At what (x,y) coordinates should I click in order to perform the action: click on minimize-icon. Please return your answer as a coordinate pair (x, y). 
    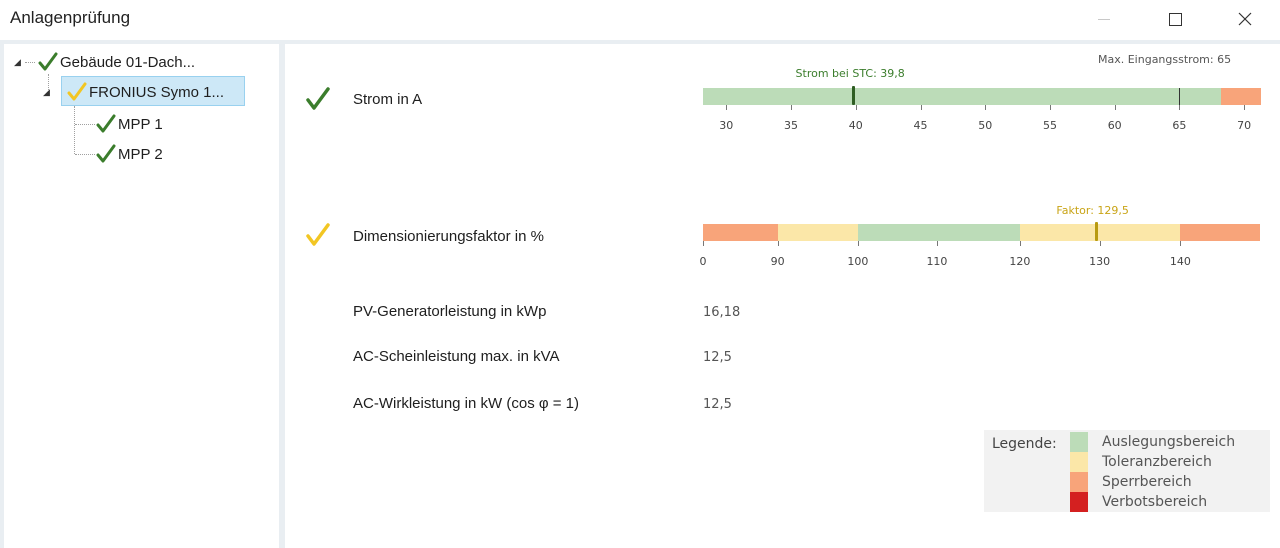
    Looking at the image, I should click on (1104, 19).